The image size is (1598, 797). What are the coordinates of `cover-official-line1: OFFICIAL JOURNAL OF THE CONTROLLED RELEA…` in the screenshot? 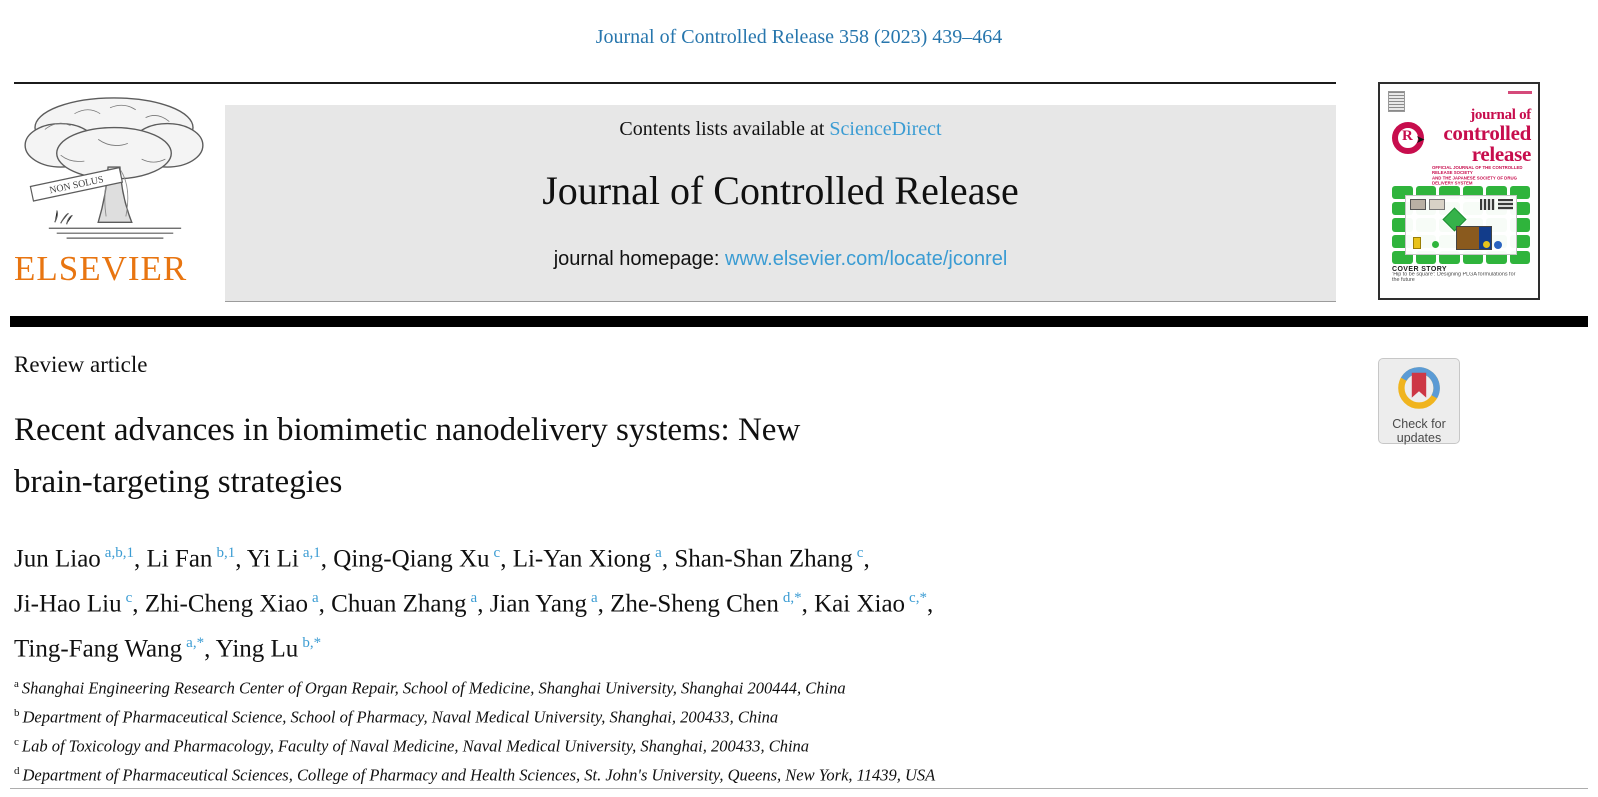 It's located at (1477, 171).